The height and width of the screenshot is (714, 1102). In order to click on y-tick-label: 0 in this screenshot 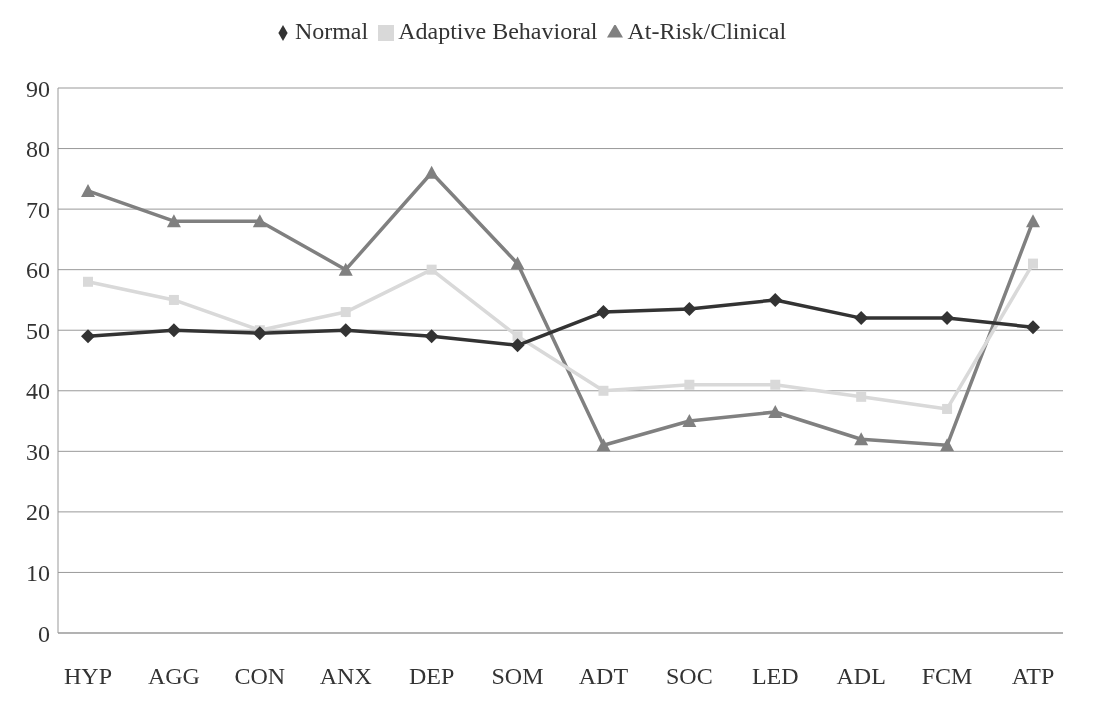, I will do `click(44, 633)`.